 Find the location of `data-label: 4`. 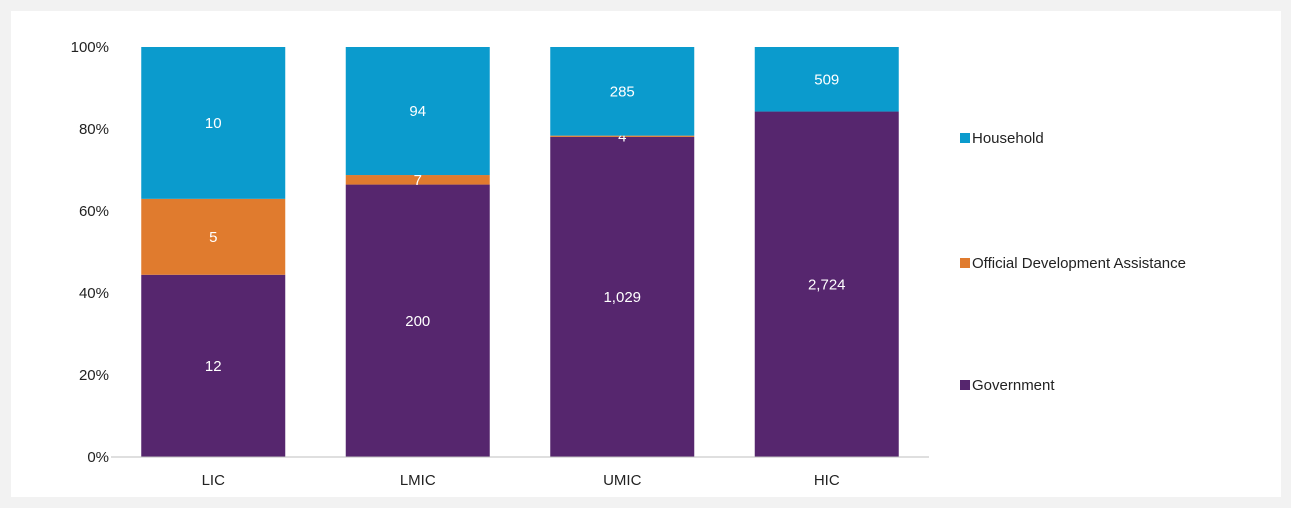

data-label: 4 is located at coordinates (622, 136).